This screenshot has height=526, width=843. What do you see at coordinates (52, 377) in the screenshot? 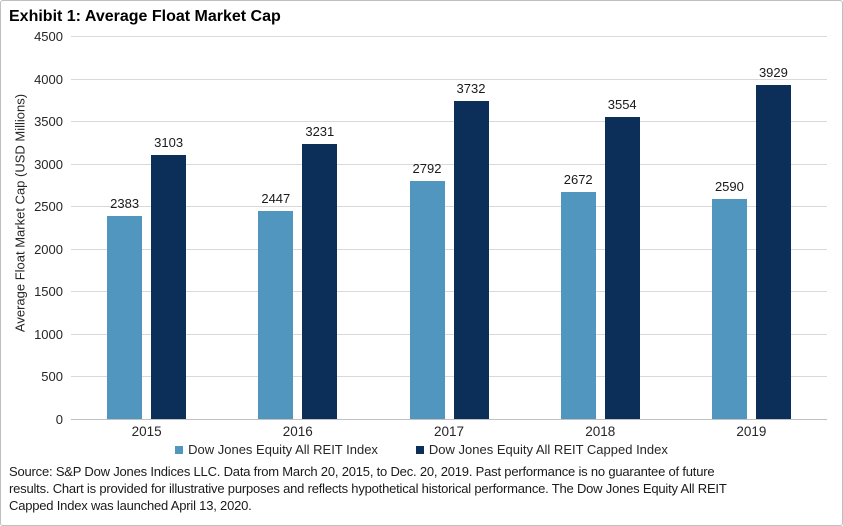
I see `y-axis-tick-label: 500` at bounding box center [52, 377].